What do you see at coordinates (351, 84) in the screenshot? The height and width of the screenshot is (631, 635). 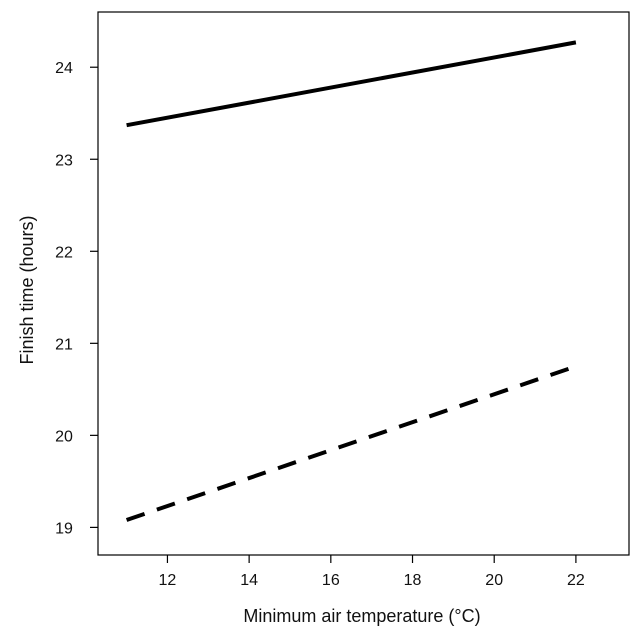 I see `solid-series-line` at bounding box center [351, 84].